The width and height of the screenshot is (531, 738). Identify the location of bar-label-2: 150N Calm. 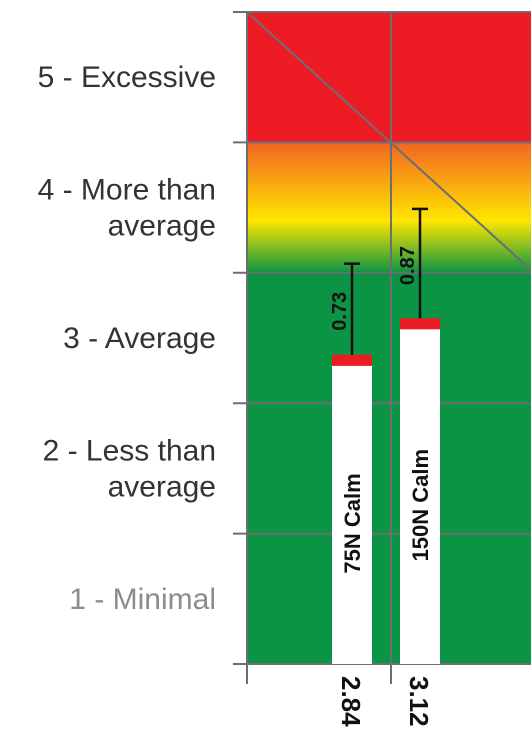
(420, 505).